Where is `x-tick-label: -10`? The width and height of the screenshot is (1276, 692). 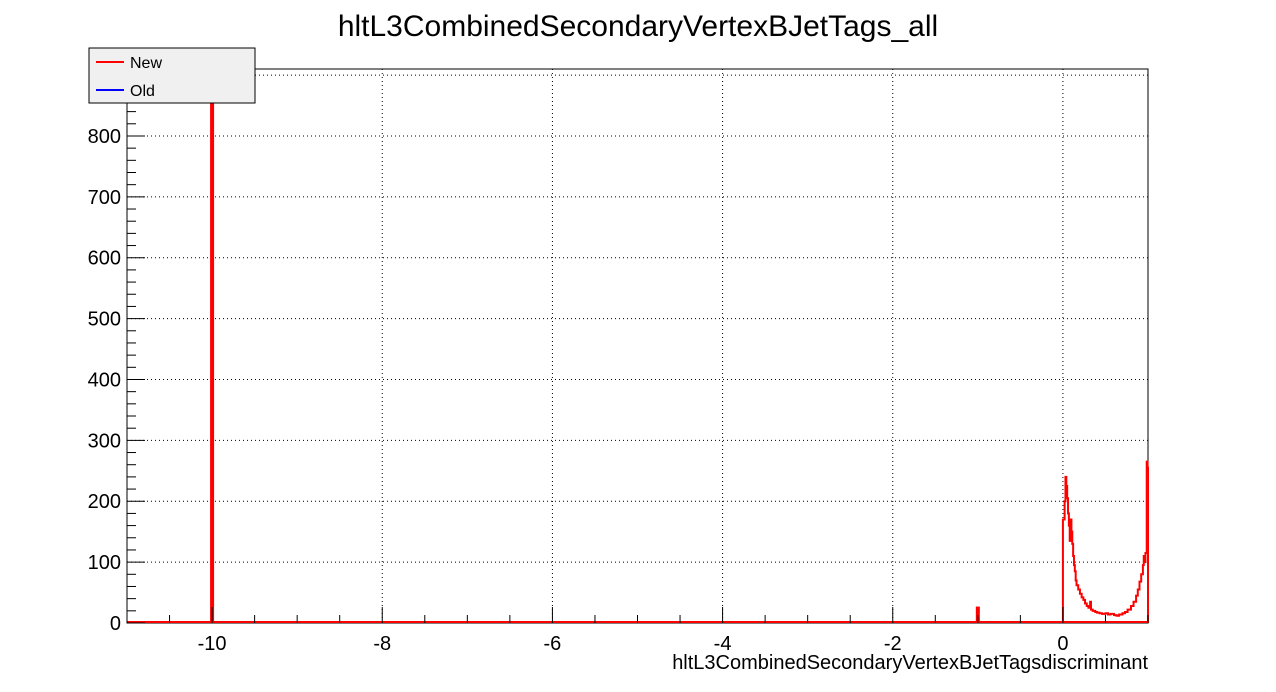
x-tick-label: -10 is located at coordinates (212, 644).